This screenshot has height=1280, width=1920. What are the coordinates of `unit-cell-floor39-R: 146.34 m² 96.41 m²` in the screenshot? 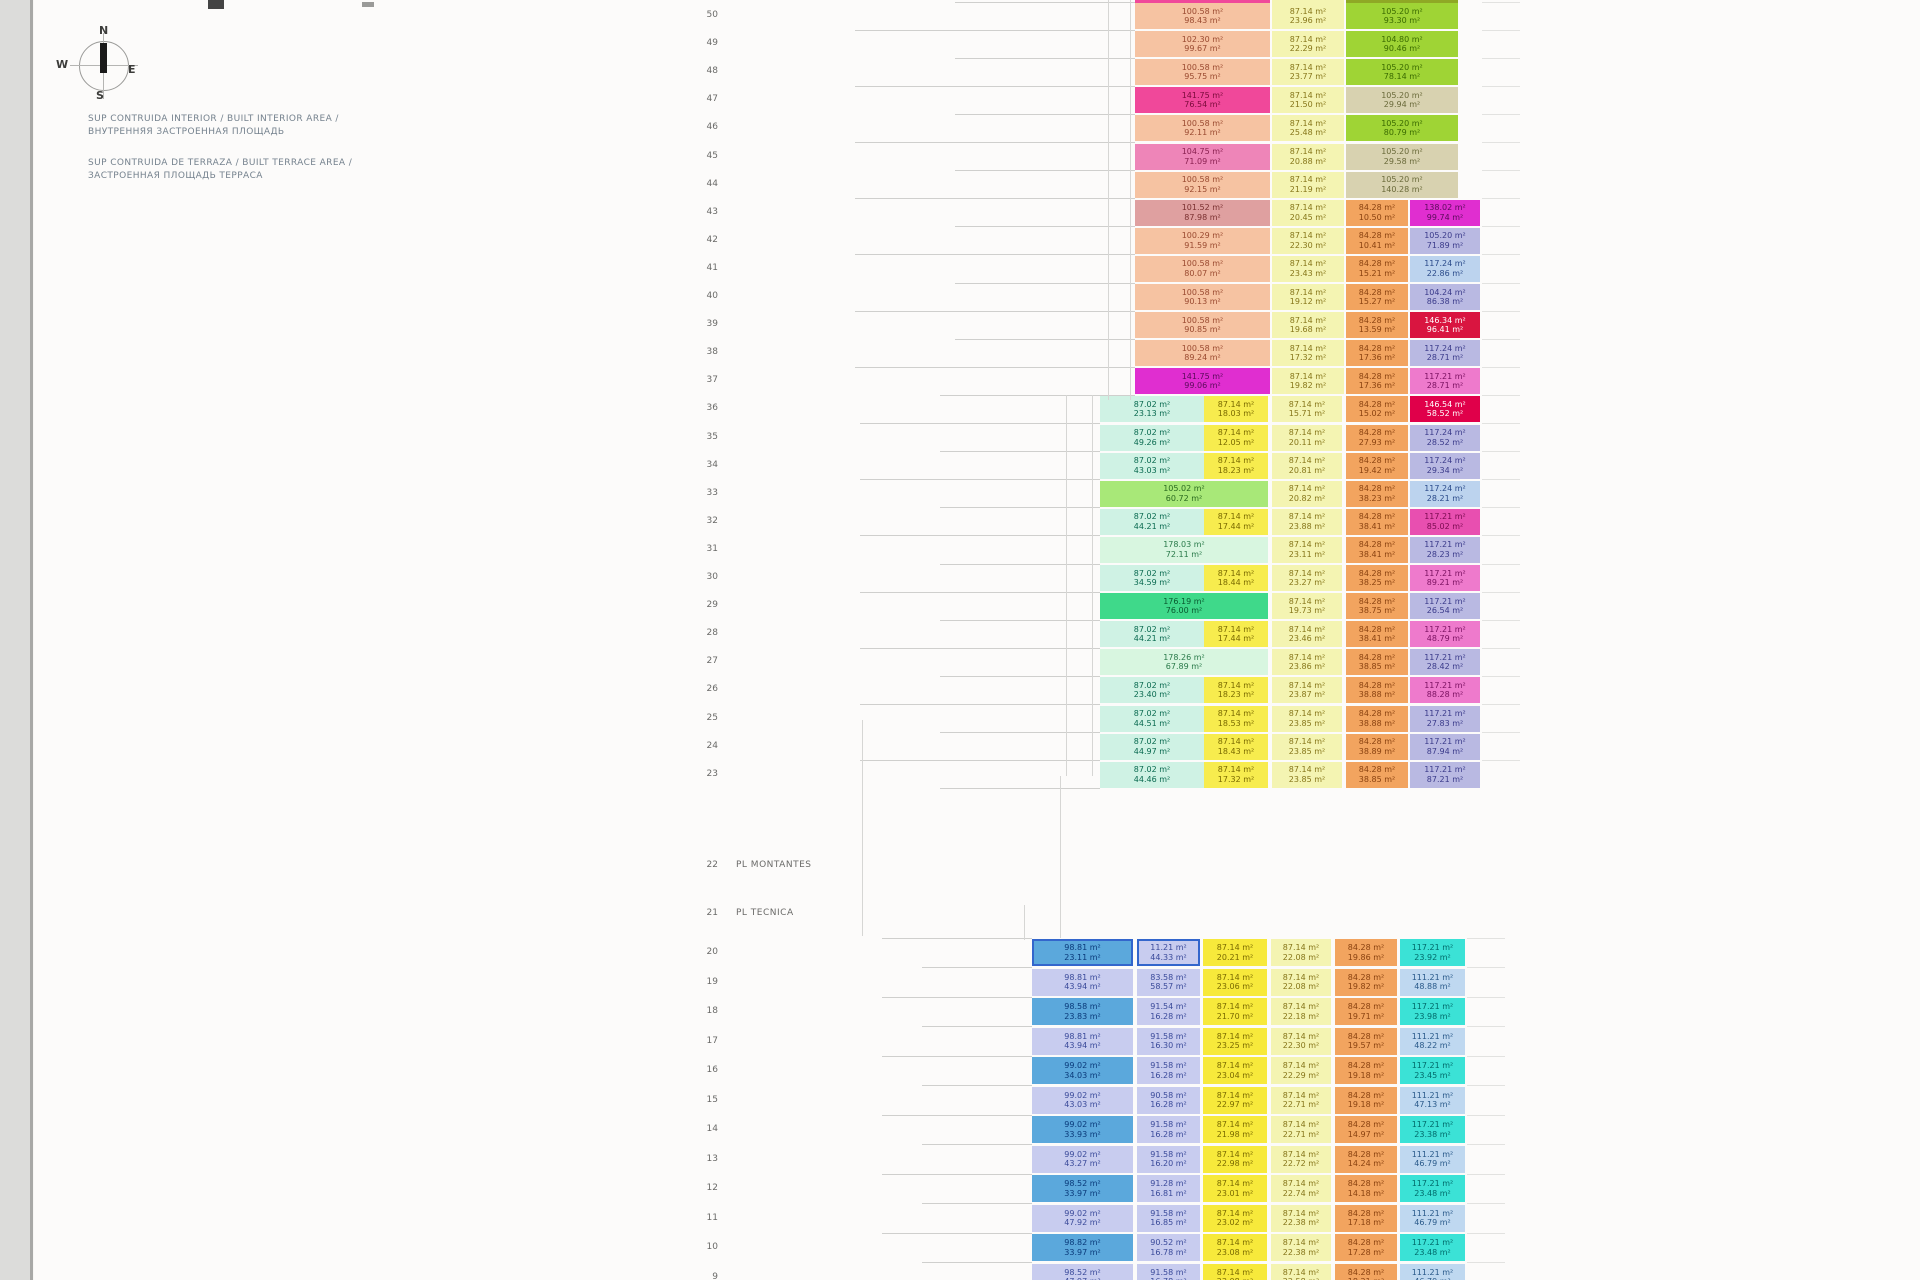 It's located at (1445, 325).